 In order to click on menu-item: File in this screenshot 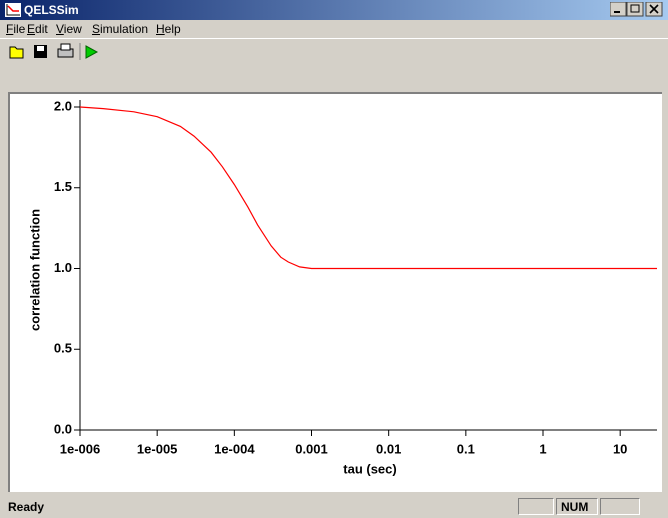, I will do `click(16, 29)`.